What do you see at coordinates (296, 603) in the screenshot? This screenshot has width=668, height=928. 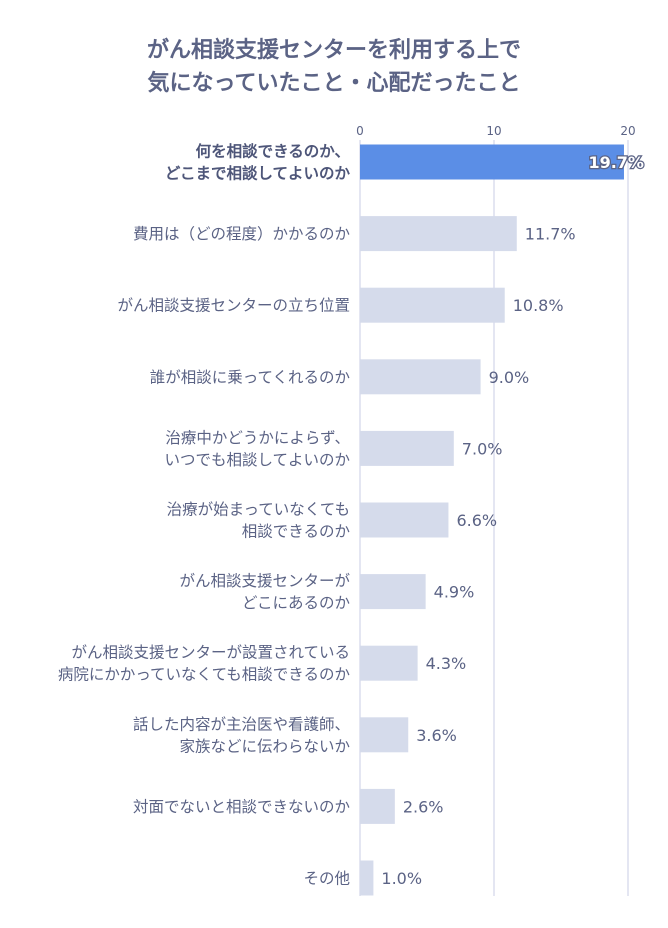 I see `category-label: どこにあるのか` at bounding box center [296, 603].